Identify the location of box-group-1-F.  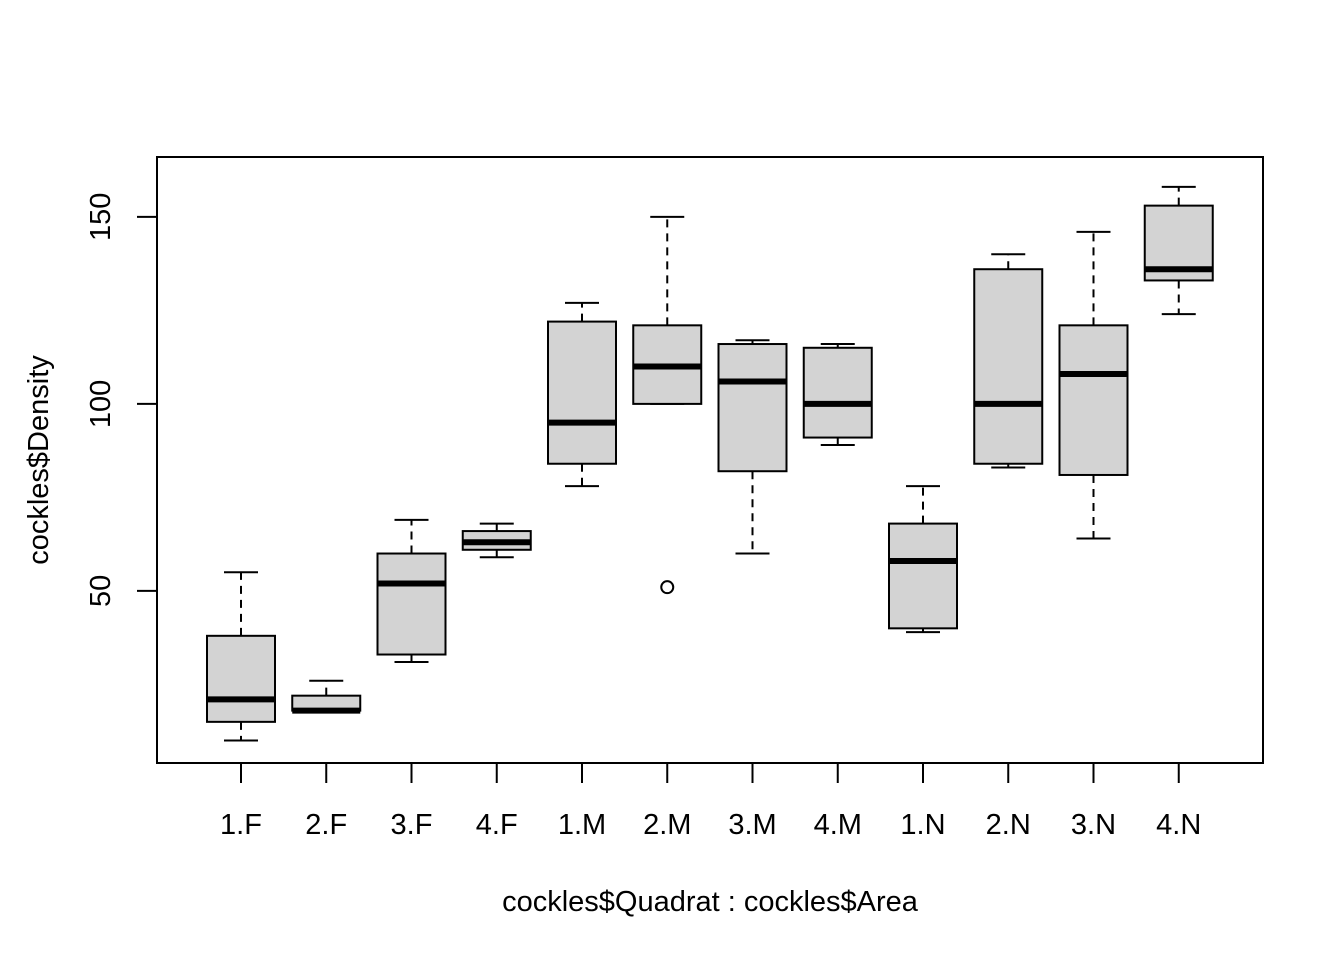
(241, 656).